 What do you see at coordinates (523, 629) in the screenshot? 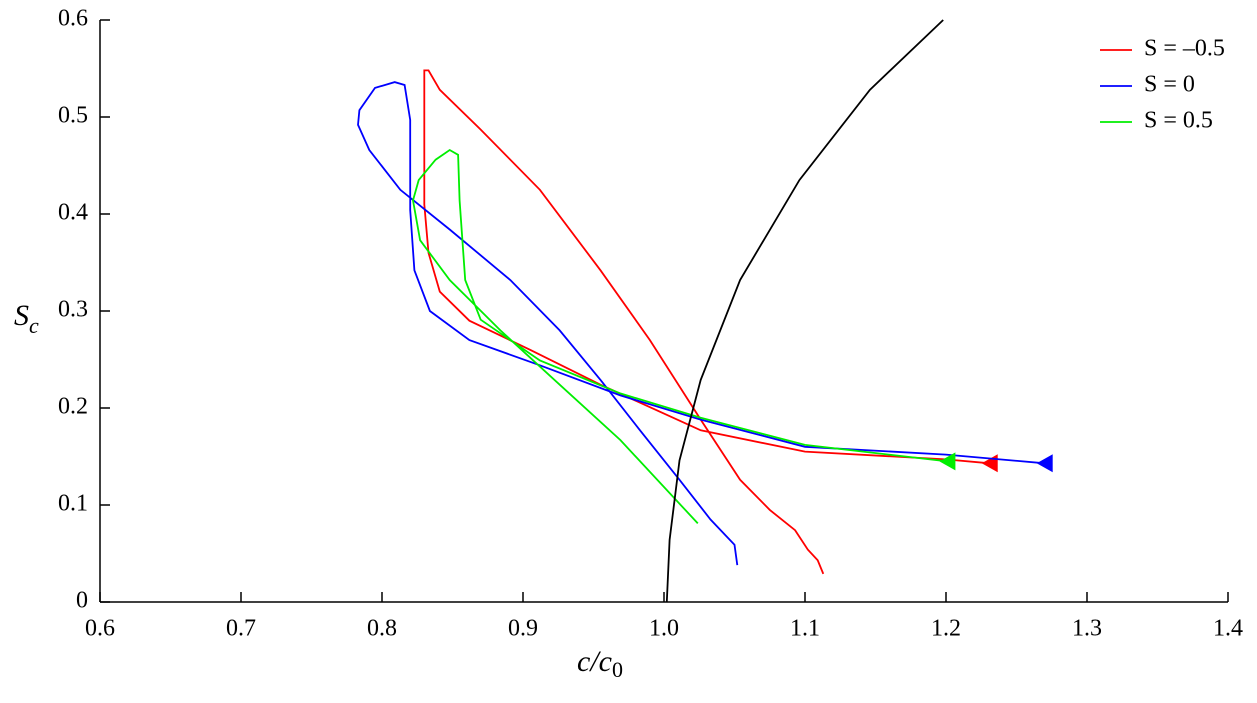
I see `x-tick-label: 0.9` at bounding box center [523, 629].